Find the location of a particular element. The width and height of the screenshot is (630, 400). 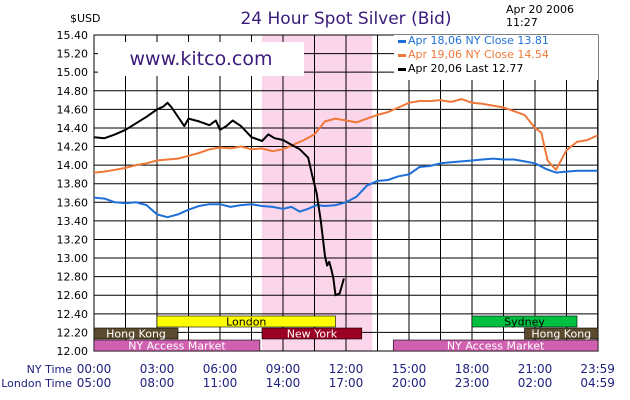

y-tick-label: 13.20 is located at coordinates (73, 239).